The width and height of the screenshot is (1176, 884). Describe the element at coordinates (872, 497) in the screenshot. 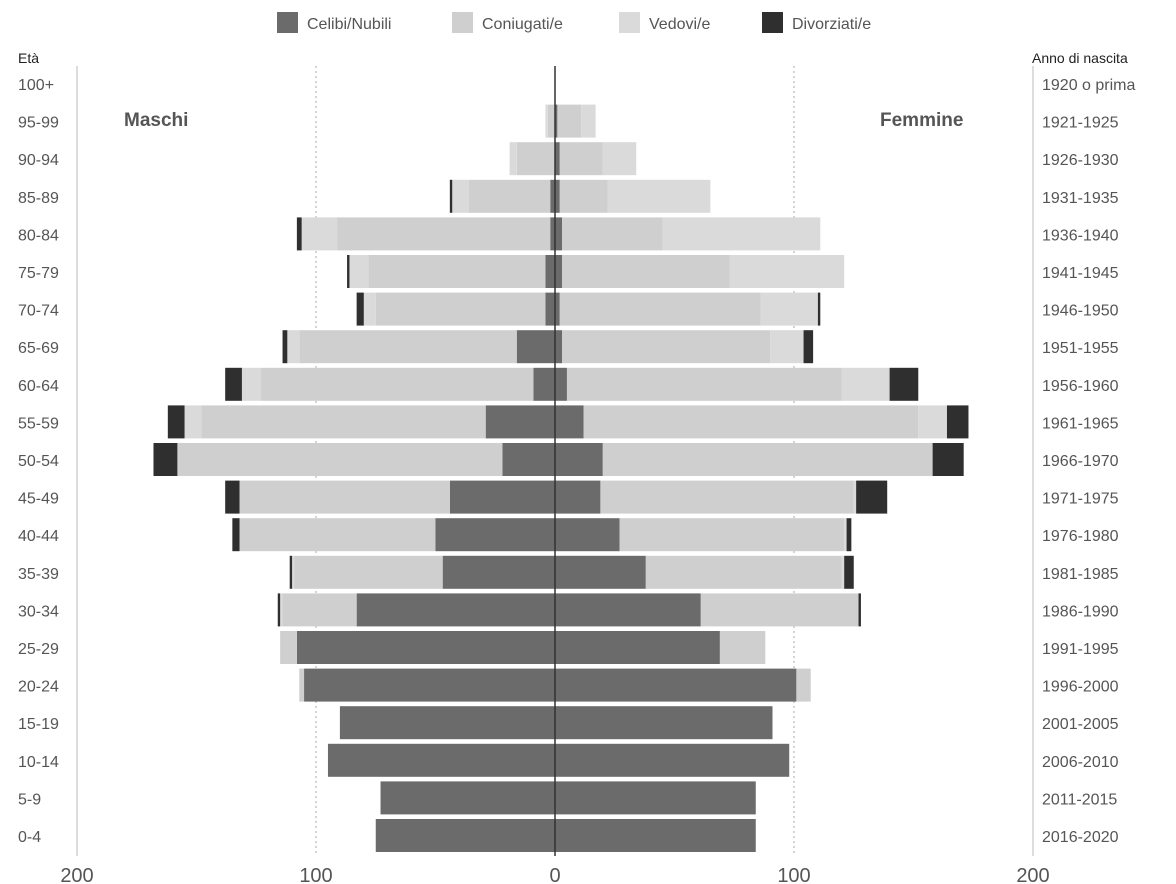

I see `bar-female-45-49-Divorziati/e` at that location.